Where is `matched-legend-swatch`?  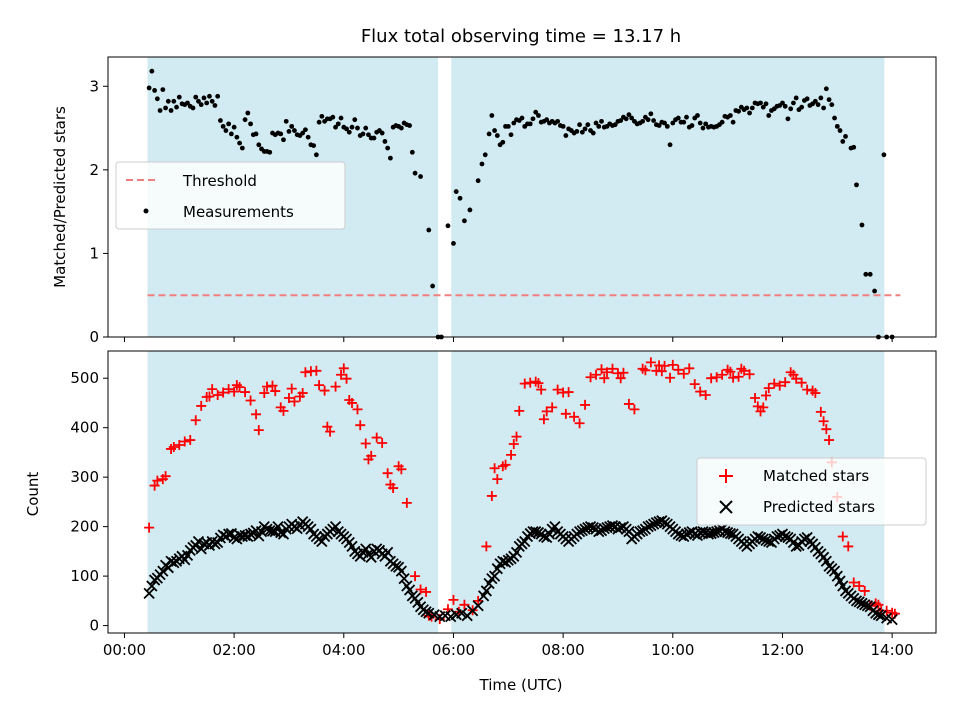 matched-legend-swatch is located at coordinates (726, 476).